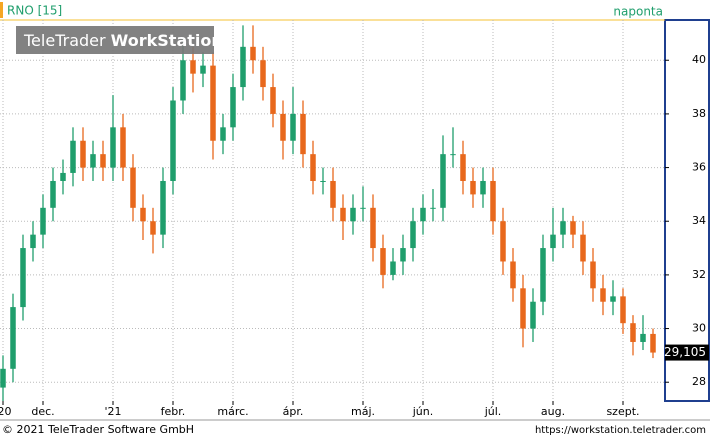  Describe the element at coordinates (699, 274) in the screenshot. I see `y-tick-label: 32` at that location.